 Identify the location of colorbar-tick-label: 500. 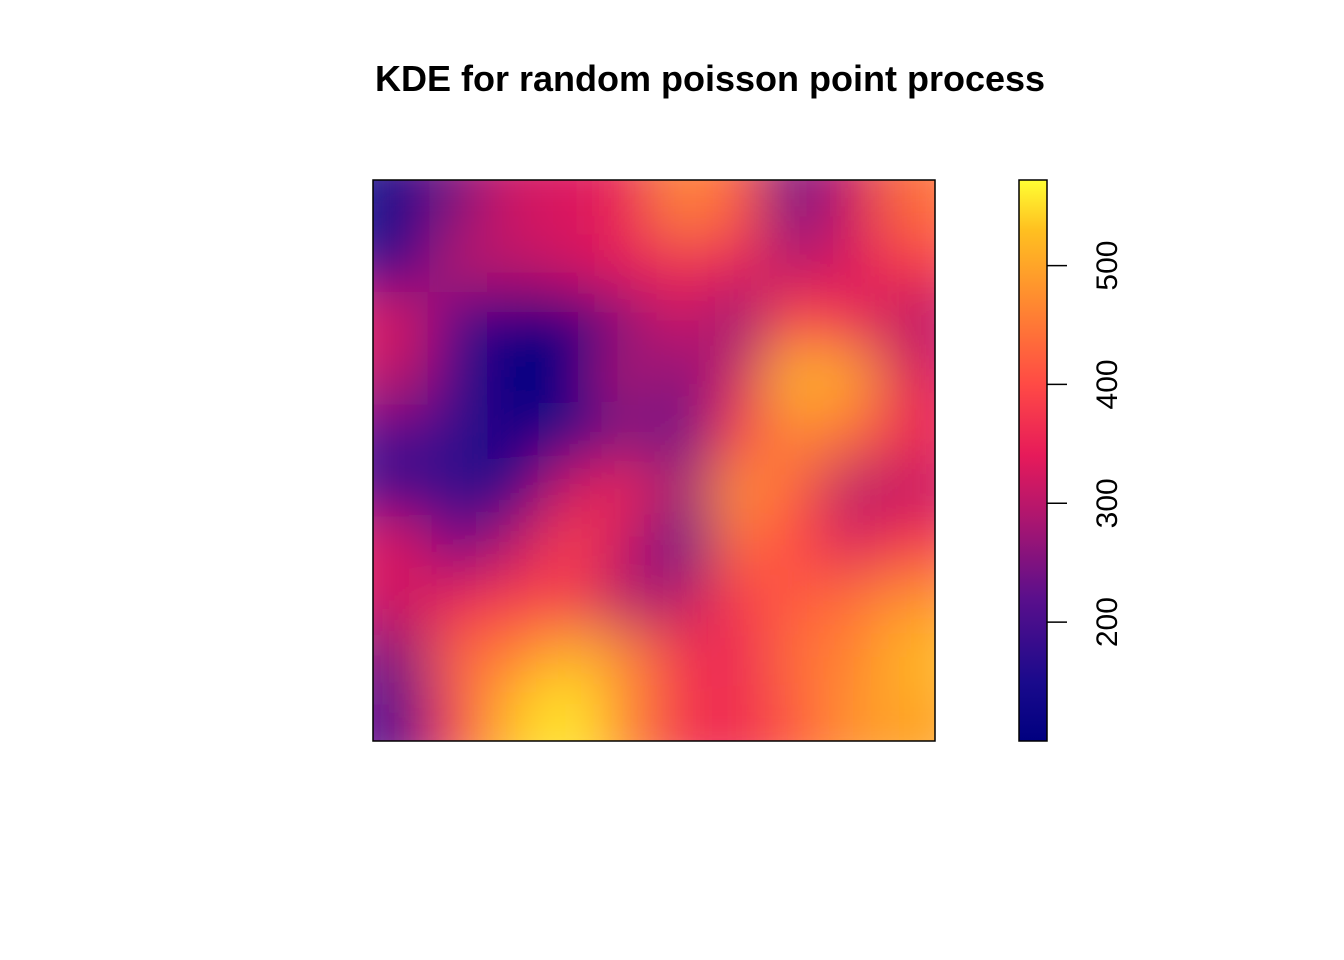
(1107, 266).